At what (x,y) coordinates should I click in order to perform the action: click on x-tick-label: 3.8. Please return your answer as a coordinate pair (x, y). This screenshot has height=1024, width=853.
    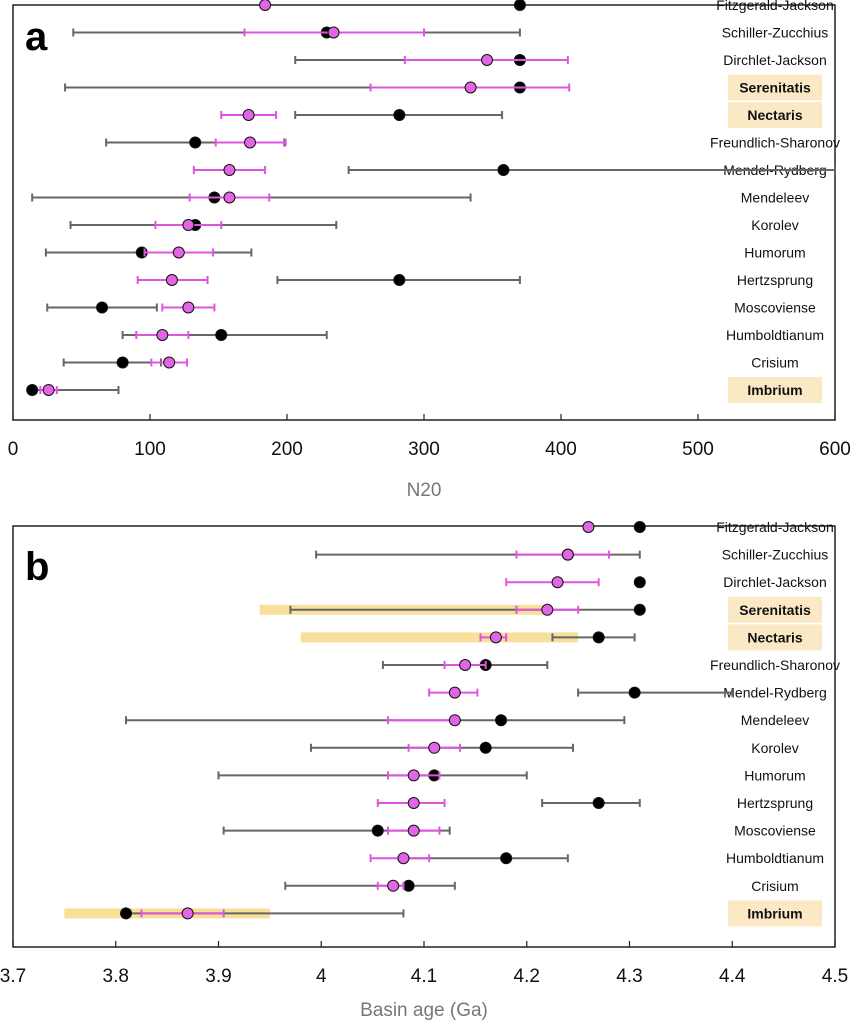
    Looking at the image, I should click on (116, 976).